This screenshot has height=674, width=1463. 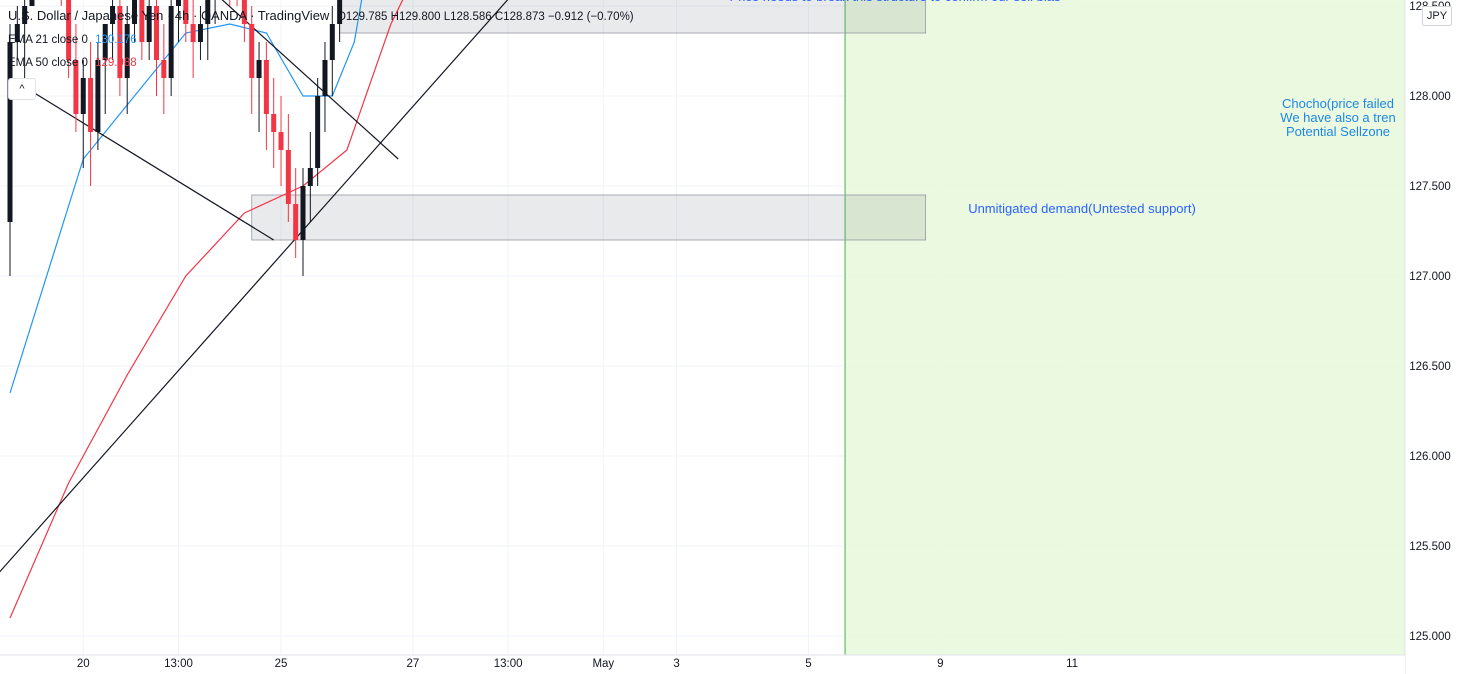 What do you see at coordinates (1437, 16) in the screenshot?
I see `currency-button: JPY` at bounding box center [1437, 16].